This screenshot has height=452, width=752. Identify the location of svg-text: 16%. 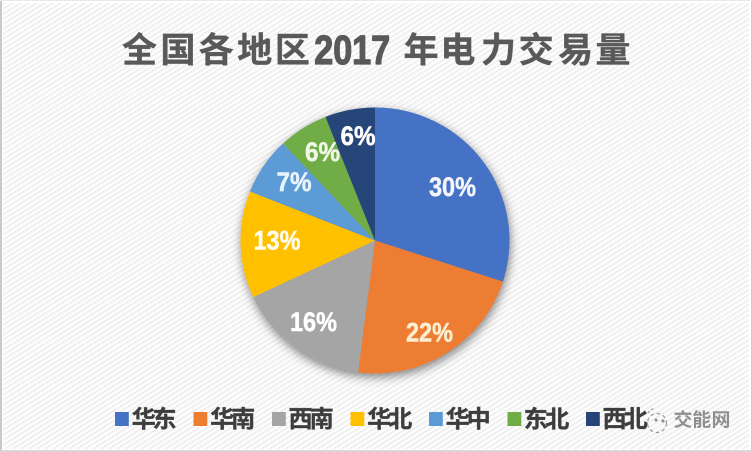
(313, 322).